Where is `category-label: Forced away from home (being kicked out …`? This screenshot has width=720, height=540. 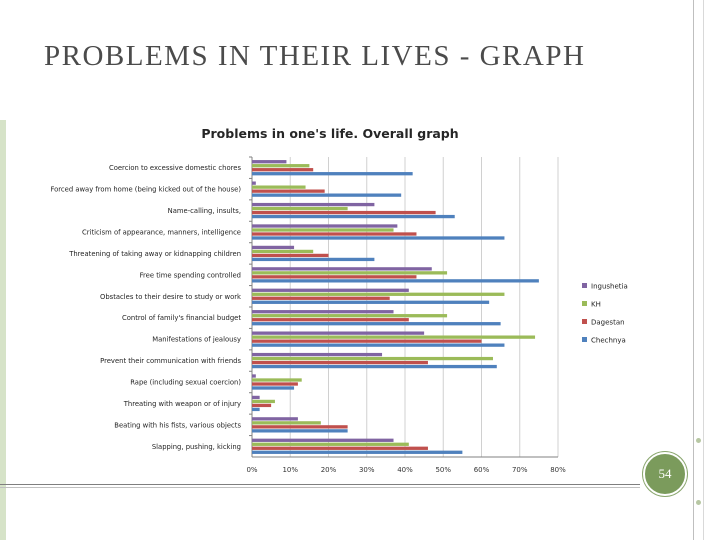
category-label: Forced away from home (being kicked out … is located at coordinates (145, 190).